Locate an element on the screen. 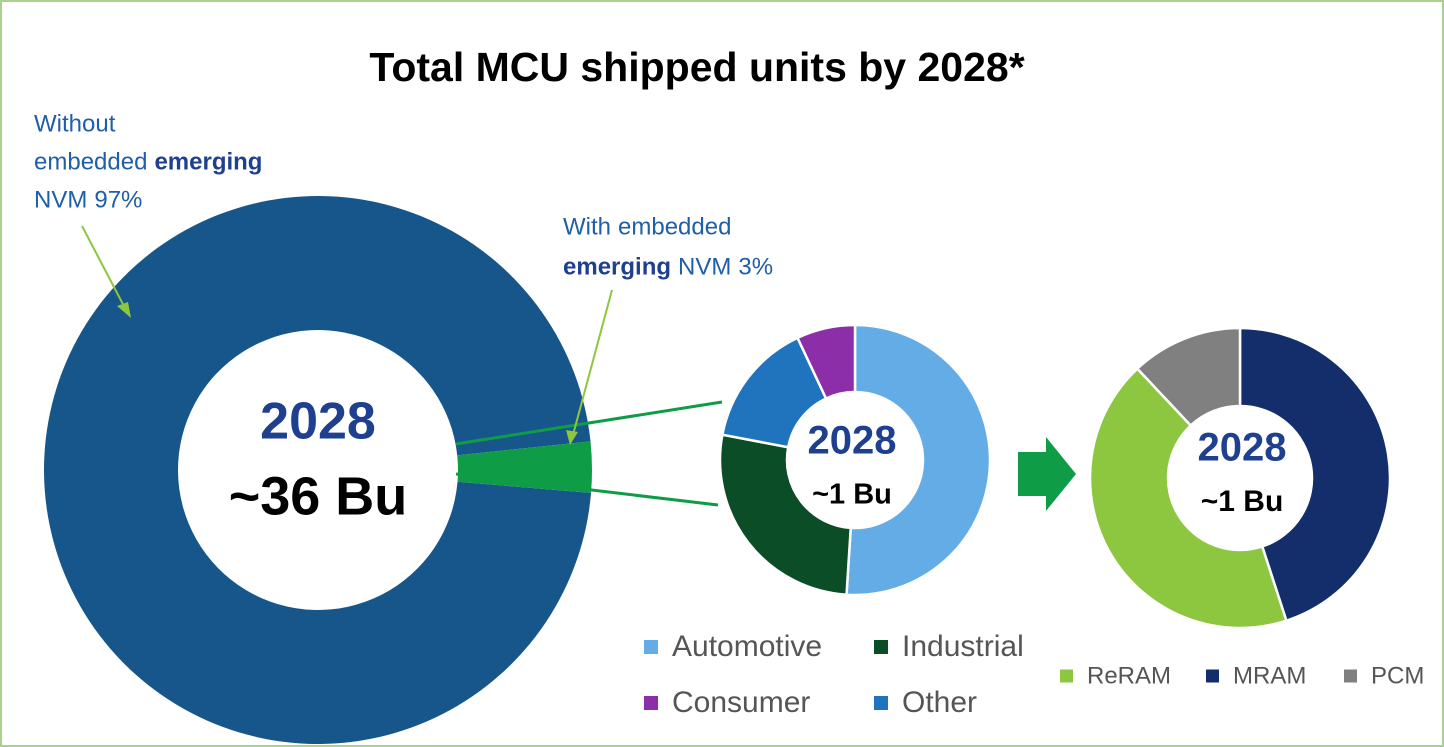 The height and width of the screenshot is (747, 1444). legend-label: Consumer is located at coordinates (741, 702).